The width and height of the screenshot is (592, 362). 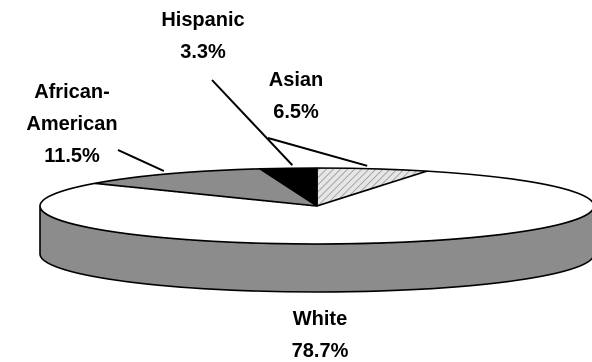 I want to click on slice-label-white: White 78.7%, so click(x=320, y=335).